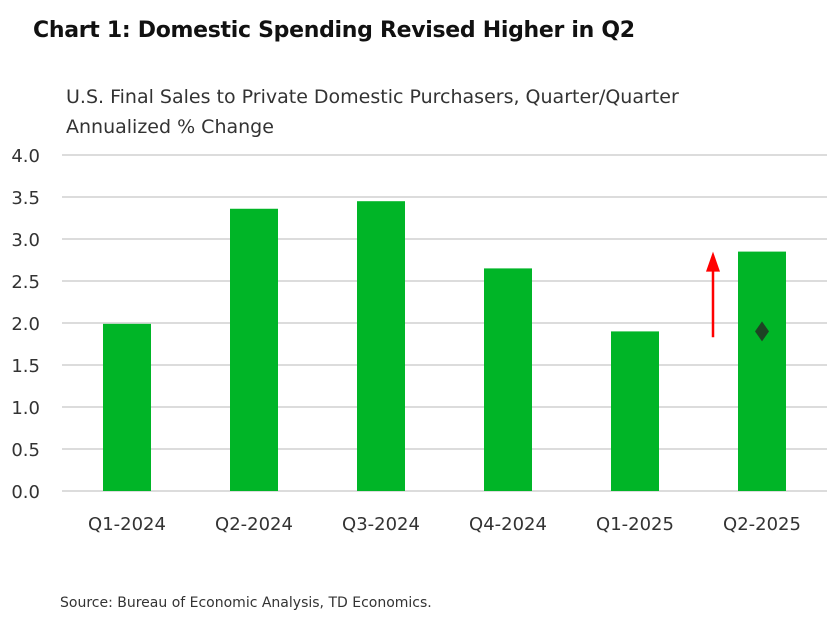 The image size is (827, 618). I want to click on y-tick-label: 2.0, so click(25, 324).